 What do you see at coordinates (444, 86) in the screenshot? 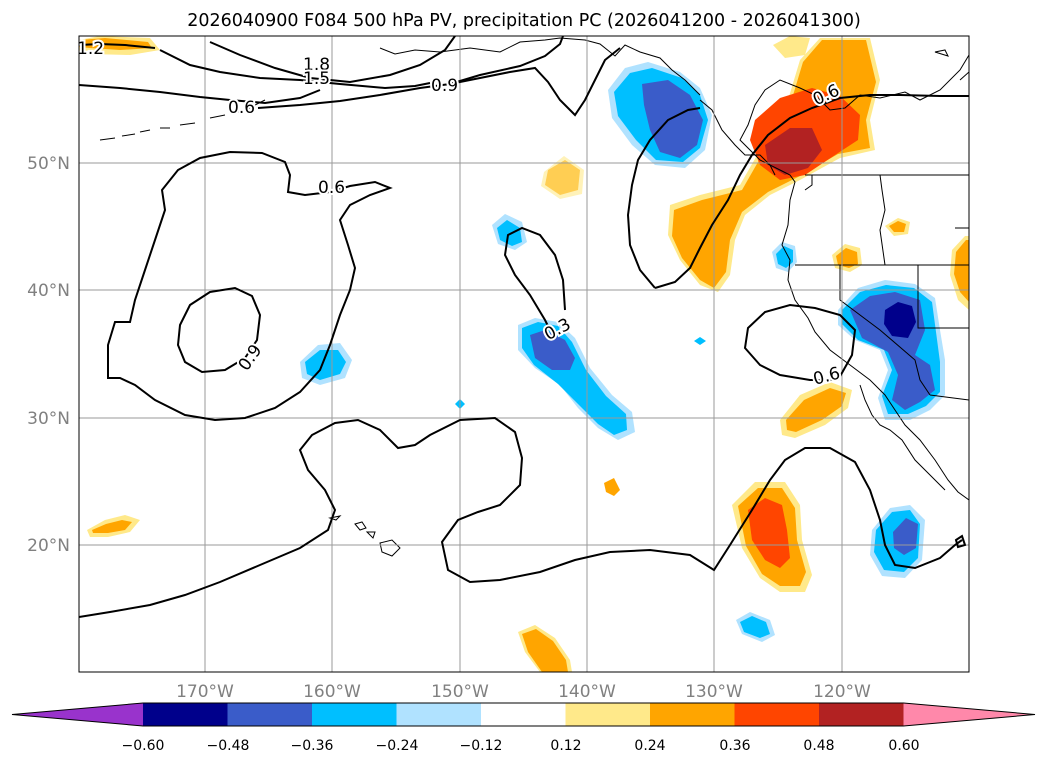
I see `contour-label: 0.9` at bounding box center [444, 86].